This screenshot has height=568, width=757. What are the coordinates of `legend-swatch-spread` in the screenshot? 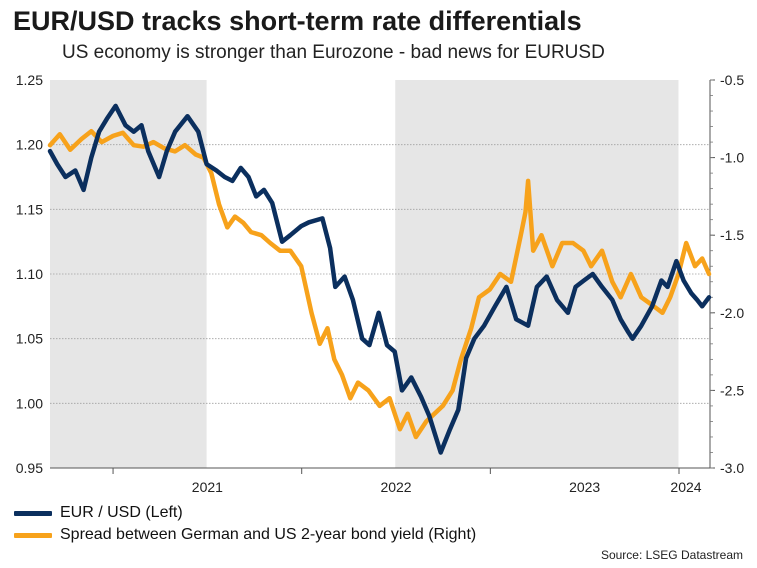 It's located at (33, 535).